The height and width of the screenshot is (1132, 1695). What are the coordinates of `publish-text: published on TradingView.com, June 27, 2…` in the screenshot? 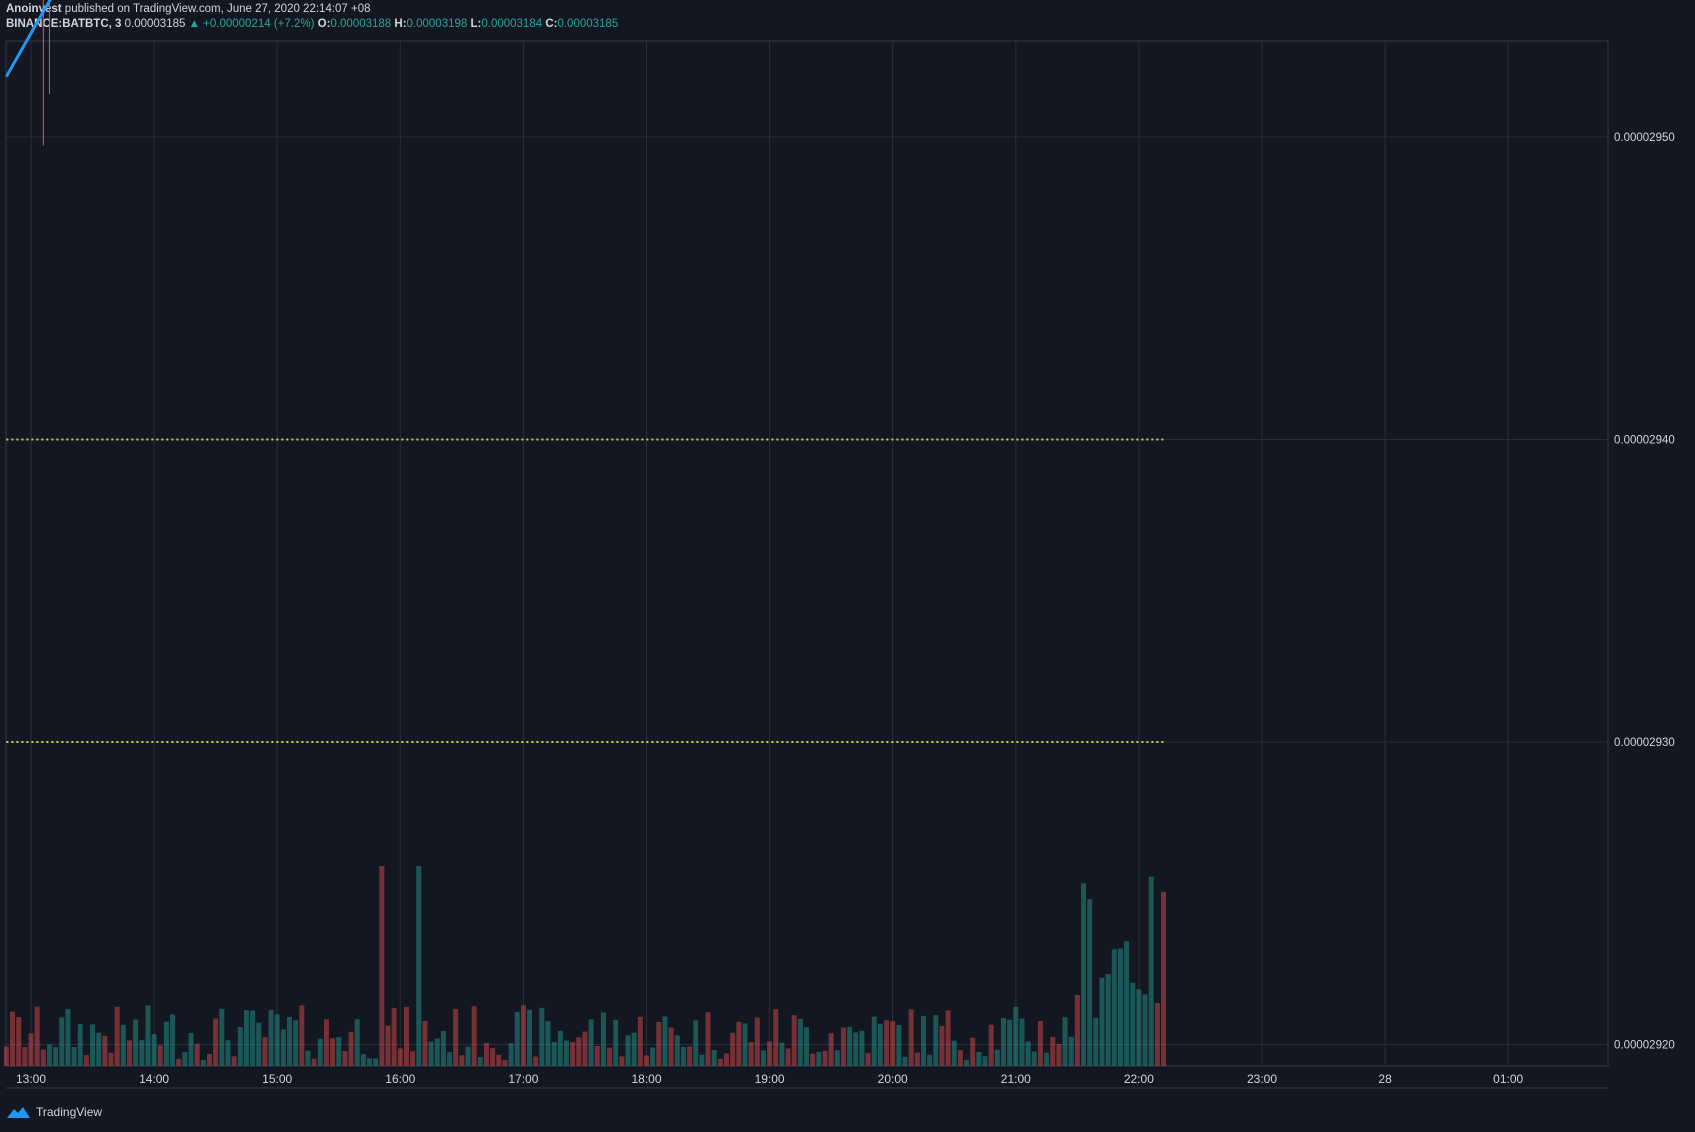 It's located at (217, 9).